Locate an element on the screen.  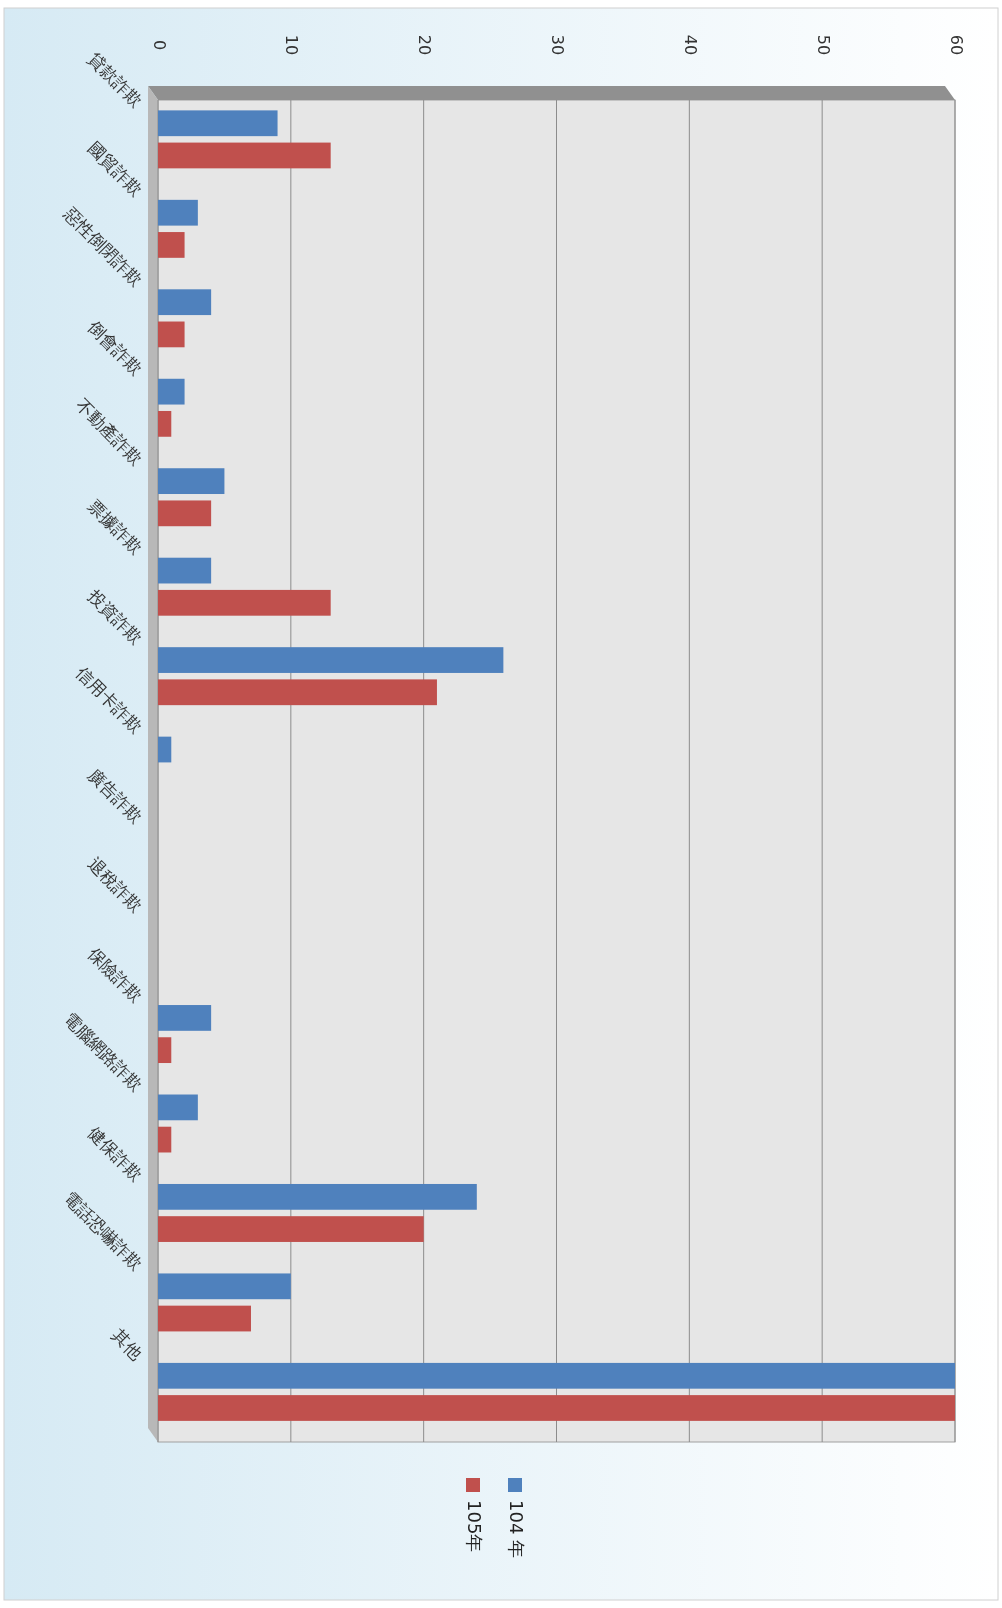
y-tick-label: 國貿詐欺 is located at coordinates (115, 169).